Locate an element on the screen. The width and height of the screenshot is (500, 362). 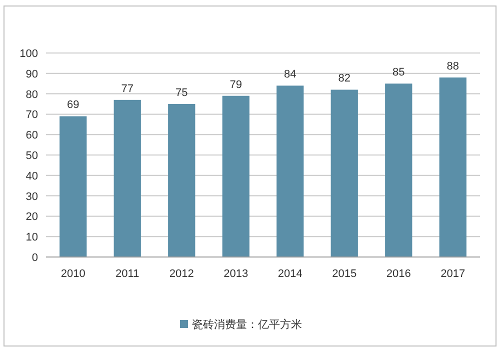
data-label: 79 is located at coordinates (236, 84).